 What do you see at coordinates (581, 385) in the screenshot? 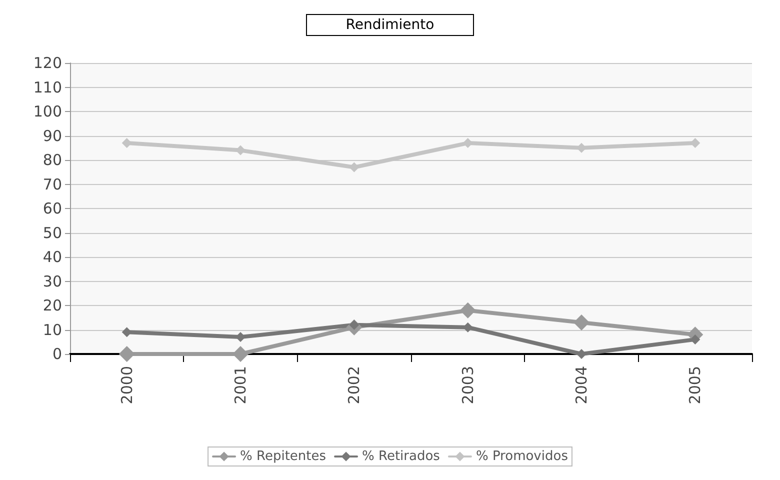
I see `x-tick-label: 2004` at bounding box center [581, 385].